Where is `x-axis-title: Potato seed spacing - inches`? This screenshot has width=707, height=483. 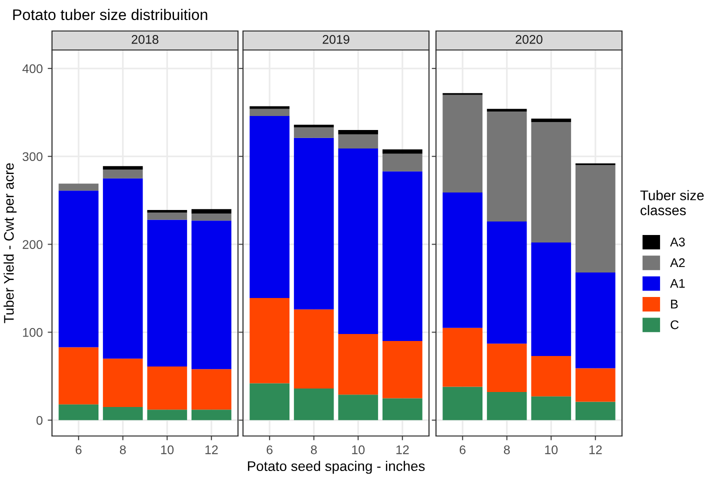
x-axis-title: Potato seed spacing - inches is located at coordinates (336, 467).